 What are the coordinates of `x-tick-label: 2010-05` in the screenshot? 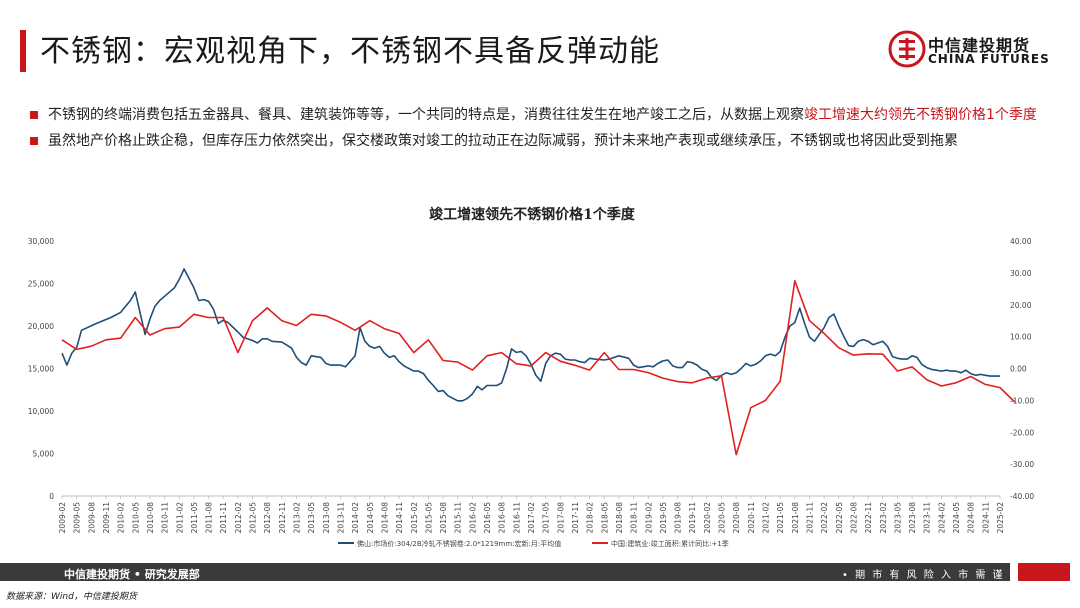 It's located at (135, 518).